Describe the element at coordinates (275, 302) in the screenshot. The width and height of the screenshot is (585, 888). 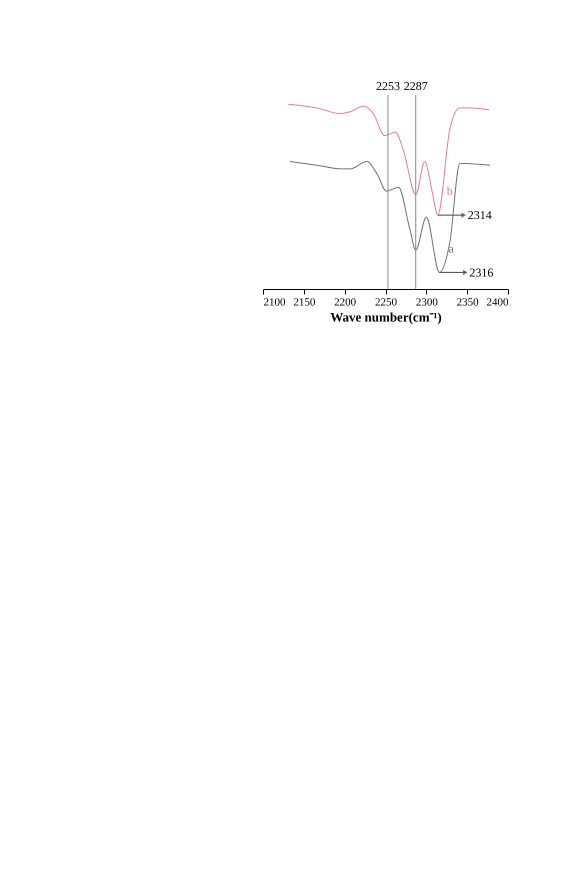
I see `x-tick-label: 2100` at that location.